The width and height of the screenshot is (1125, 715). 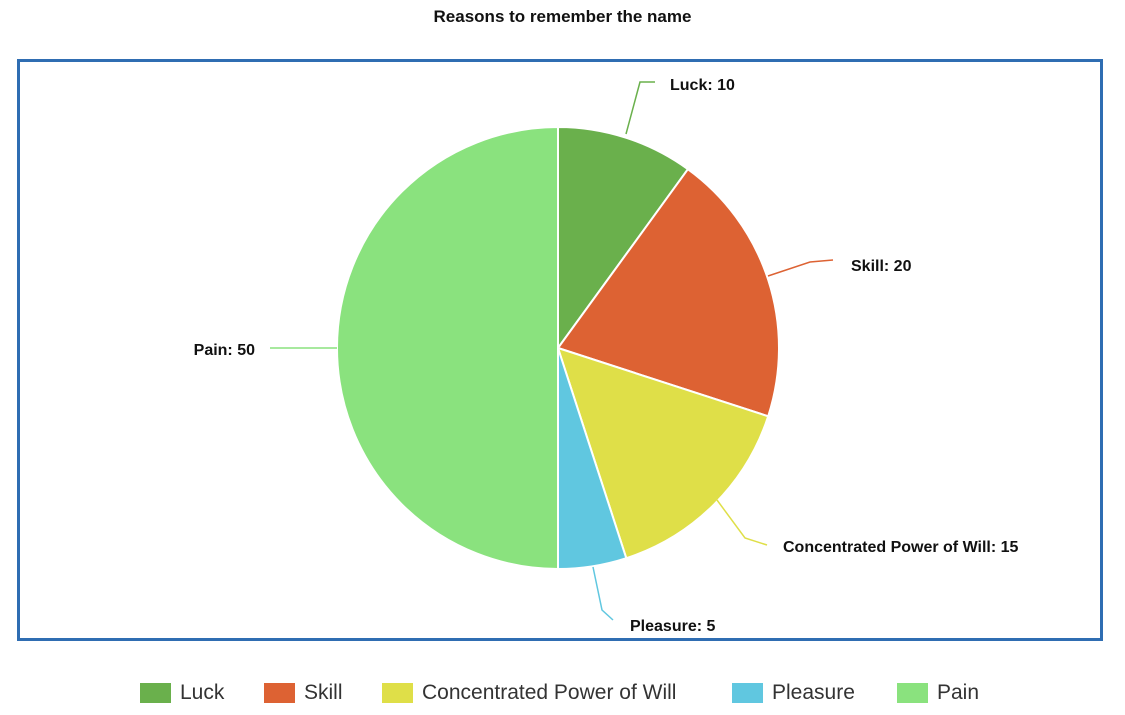 I want to click on pie-slice-skill, so click(x=668, y=292).